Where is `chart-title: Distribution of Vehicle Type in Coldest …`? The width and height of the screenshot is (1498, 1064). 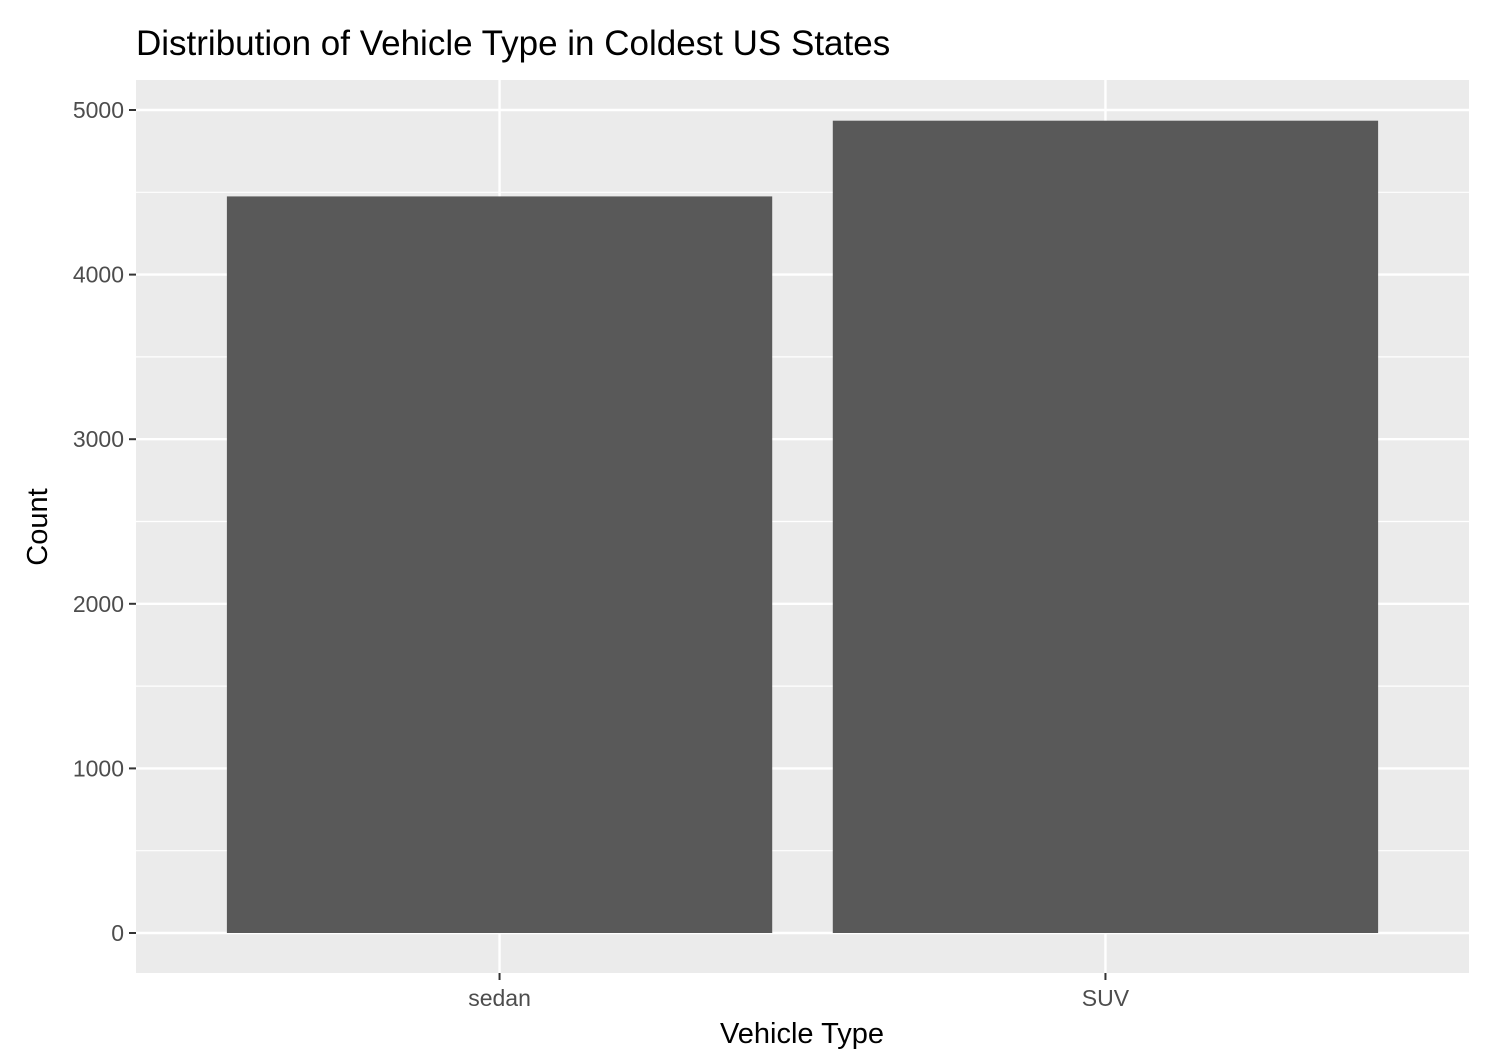 chart-title: Distribution of Vehicle Type in Coldest … is located at coordinates (513, 43).